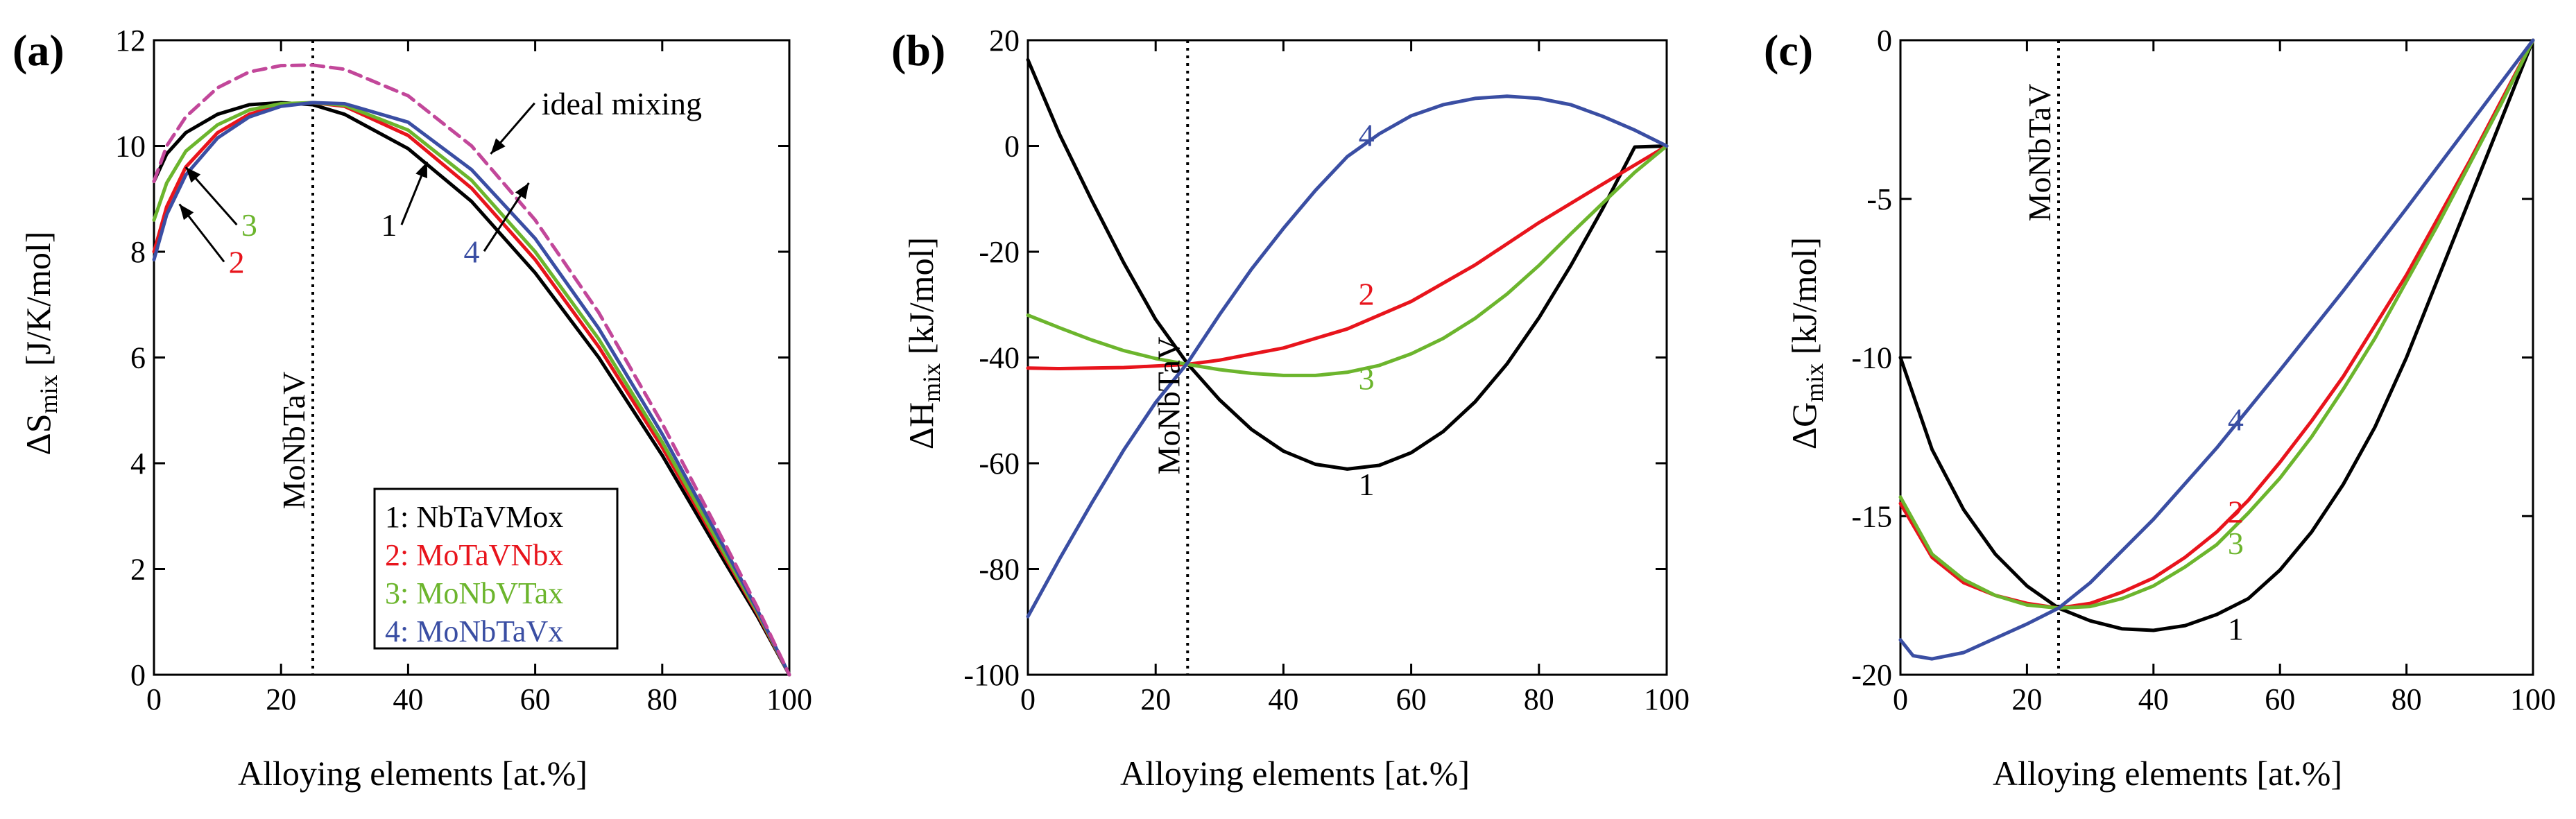  What do you see at coordinates (408, 699) in the screenshot?
I see `x-tick-label-a: 40` at bounding box center [408, 699].